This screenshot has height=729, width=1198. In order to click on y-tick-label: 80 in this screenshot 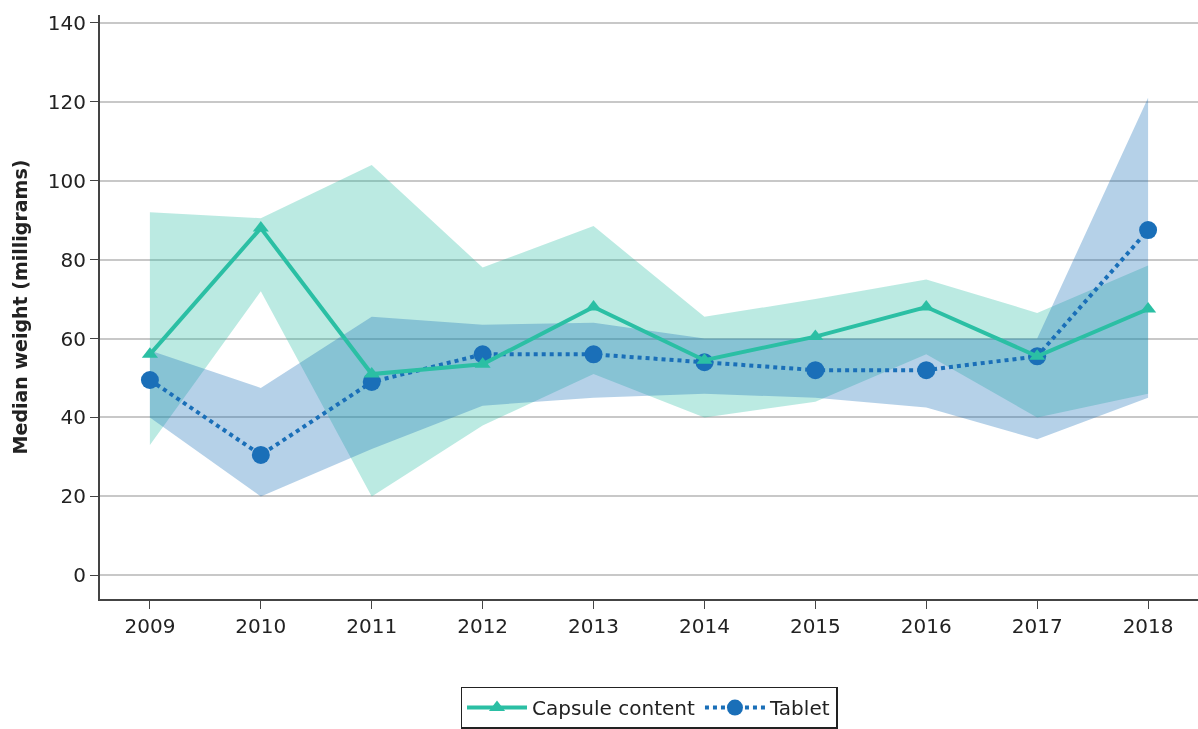, I will do `click(73, 259)`.